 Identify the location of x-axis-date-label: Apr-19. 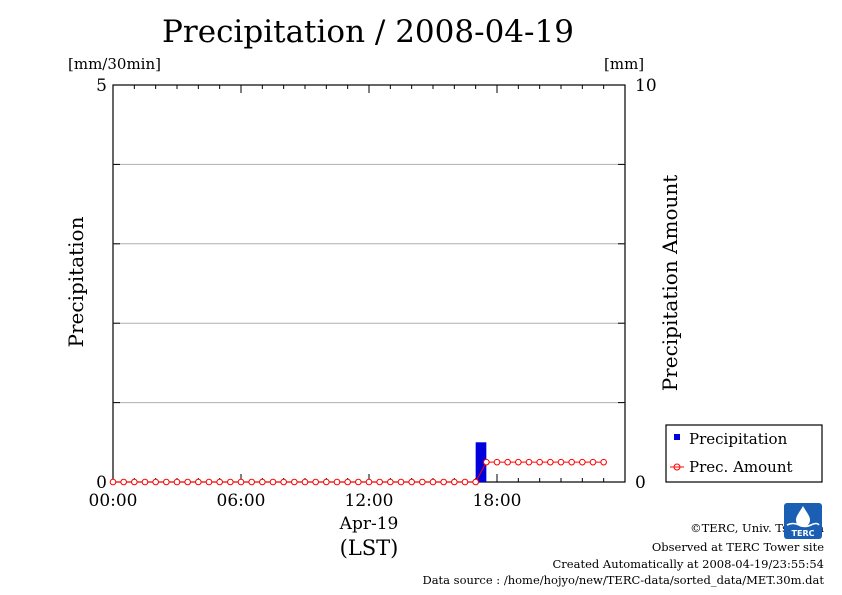
(369, 524).